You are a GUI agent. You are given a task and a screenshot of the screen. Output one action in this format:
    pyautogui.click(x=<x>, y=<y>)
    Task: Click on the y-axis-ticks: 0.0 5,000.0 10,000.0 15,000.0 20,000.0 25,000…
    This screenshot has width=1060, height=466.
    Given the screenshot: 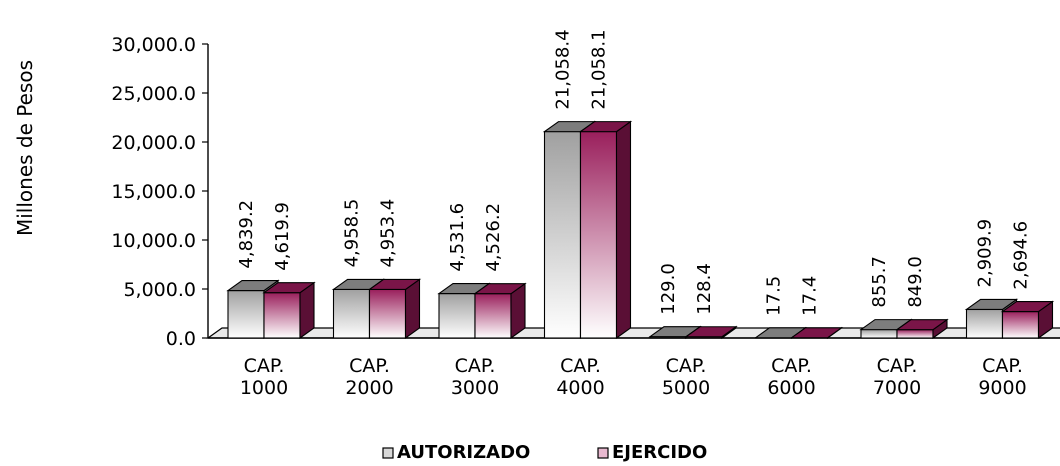 What is the action you would take?
    pyautogui.click(x=159, y=192)
    